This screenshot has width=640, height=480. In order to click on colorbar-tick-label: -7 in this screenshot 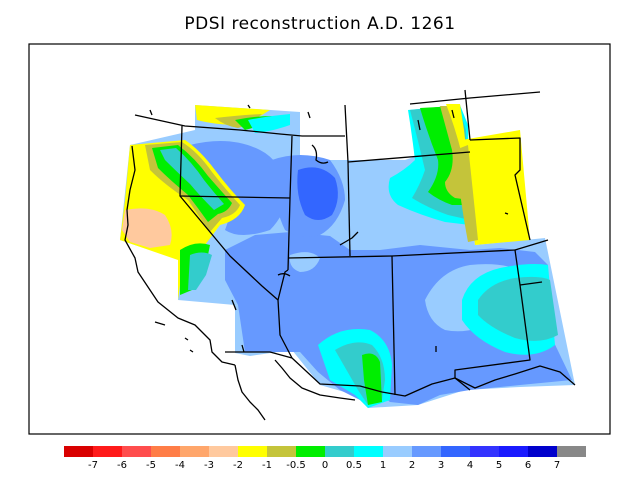, I will do `click(93, 465)`.